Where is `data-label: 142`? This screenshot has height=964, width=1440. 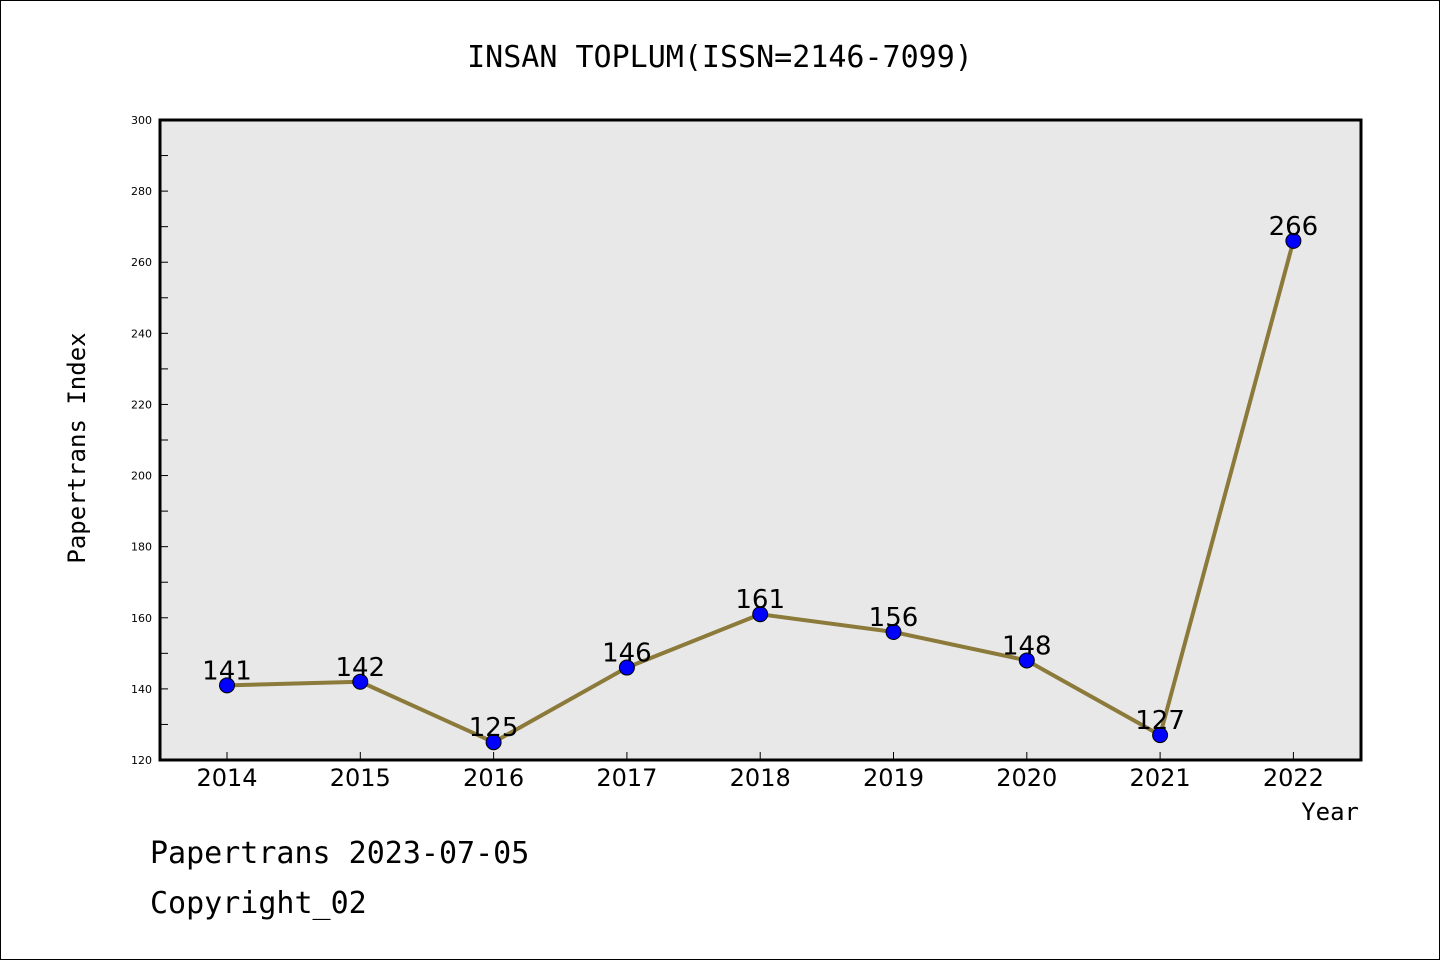
data-label: 142 is located at coordinates (360, 668).